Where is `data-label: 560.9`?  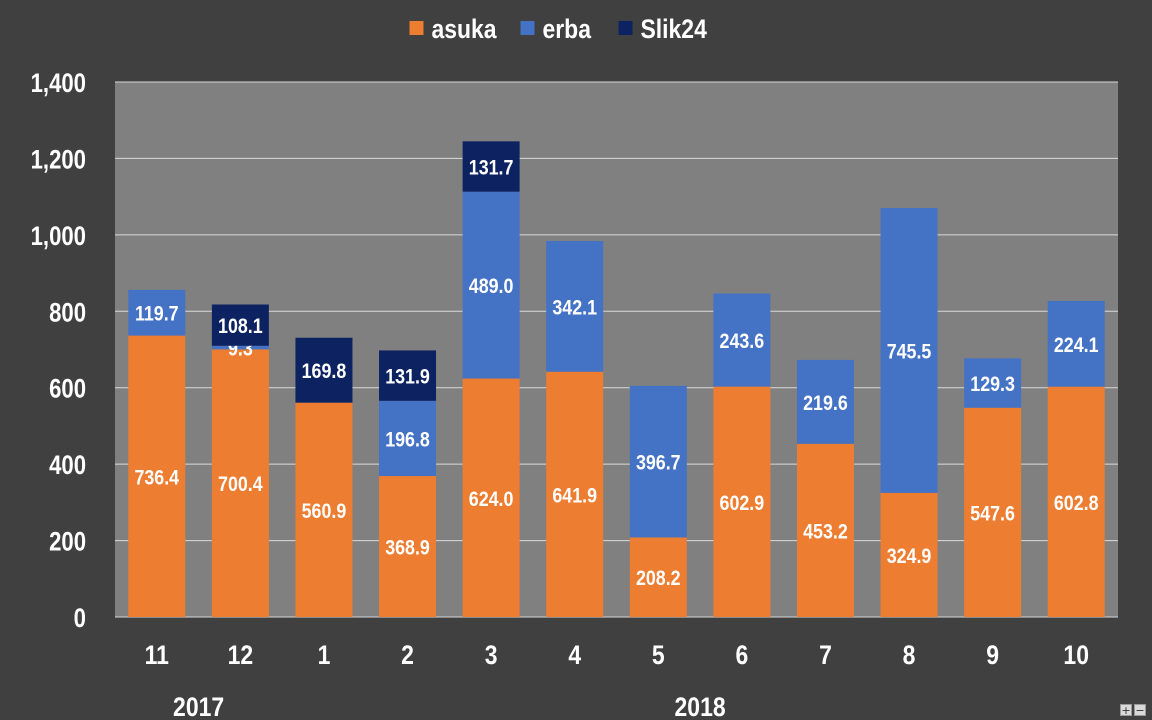
data-label: 560.9 is located at coordinates (324, 512).